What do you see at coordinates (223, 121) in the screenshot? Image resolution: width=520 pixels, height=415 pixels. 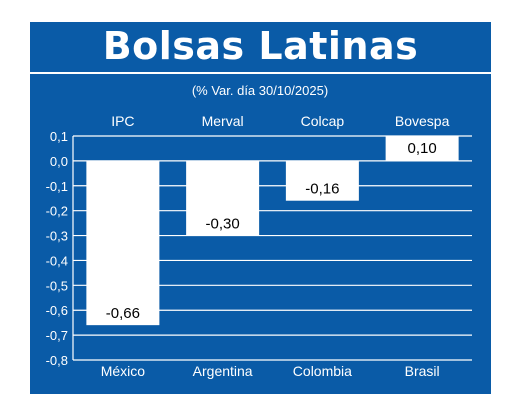 I see `index-name-label: Merval` at bounding box center [223, 121].